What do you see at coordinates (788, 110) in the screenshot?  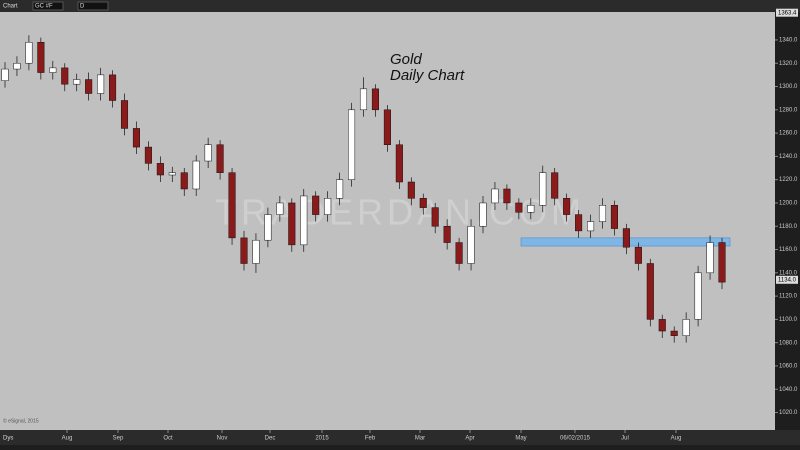 I see `y-tick-label: 1280.0` at bounding box center [788, 110].